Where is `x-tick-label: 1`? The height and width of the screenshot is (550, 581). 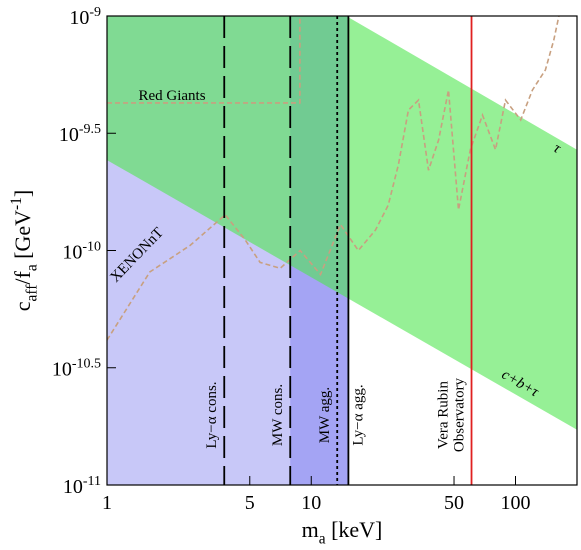
x-tick-label: 1 is located at coordinates (107, 503).